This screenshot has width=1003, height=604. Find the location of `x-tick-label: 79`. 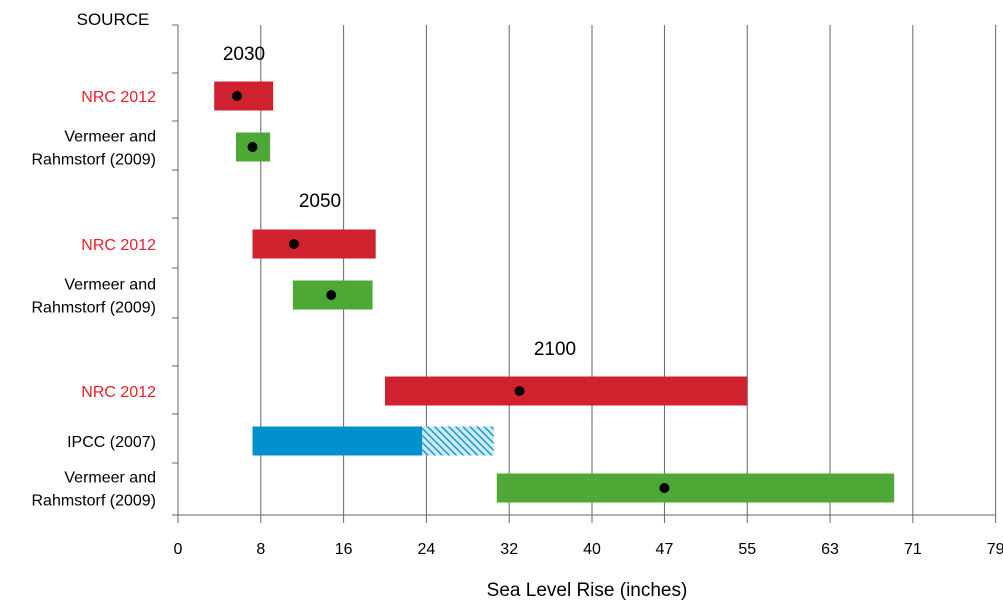

x-tick-label: 79 is located at coordinates (995, 549).